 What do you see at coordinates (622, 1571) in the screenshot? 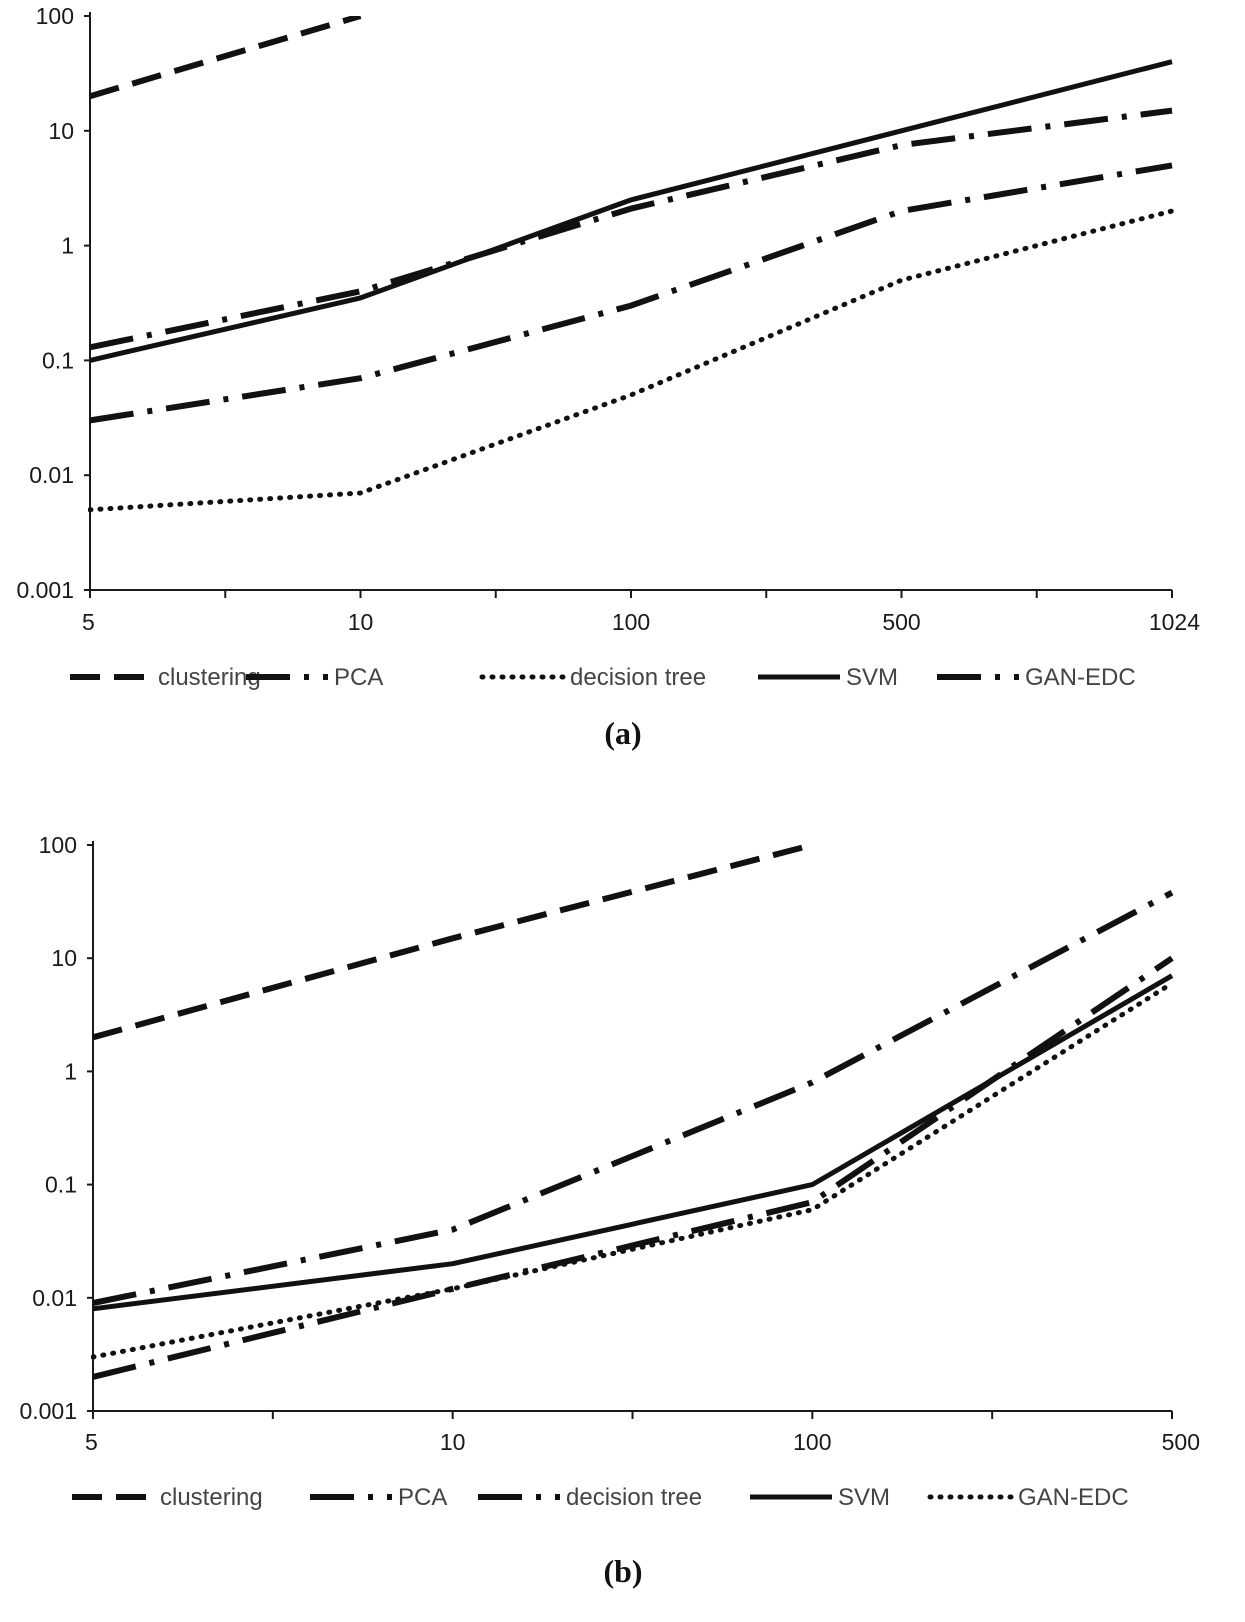
I see `chart-caption: (b)` at bounding box center [622, 1571].